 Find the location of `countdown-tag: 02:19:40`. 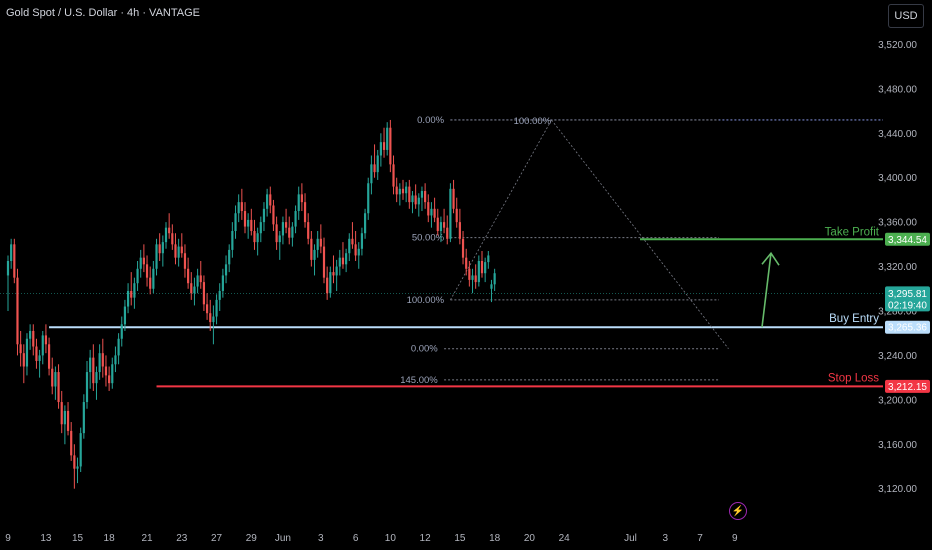

countdown-tag: 02:19:40 is located at coordinates (907, 305).